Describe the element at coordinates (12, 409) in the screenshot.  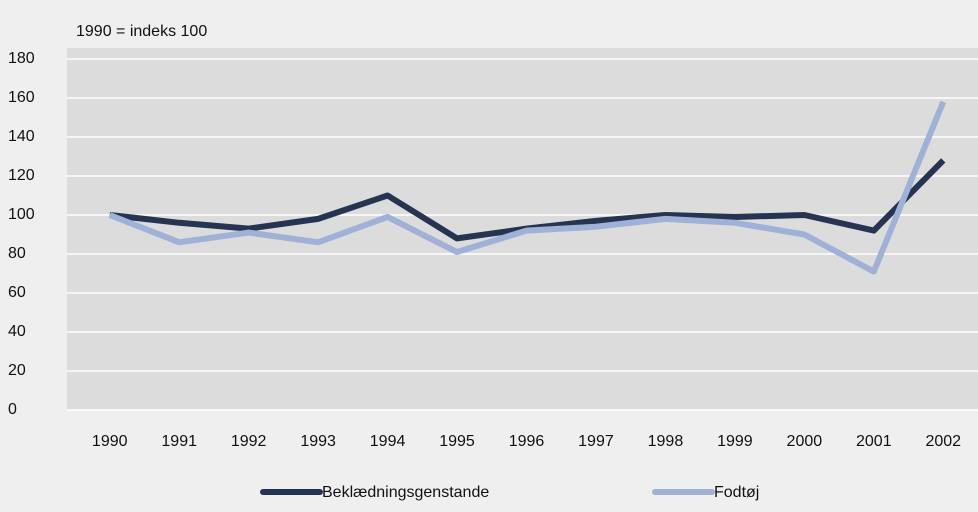
I see `y-tick-label: 0` at that location.